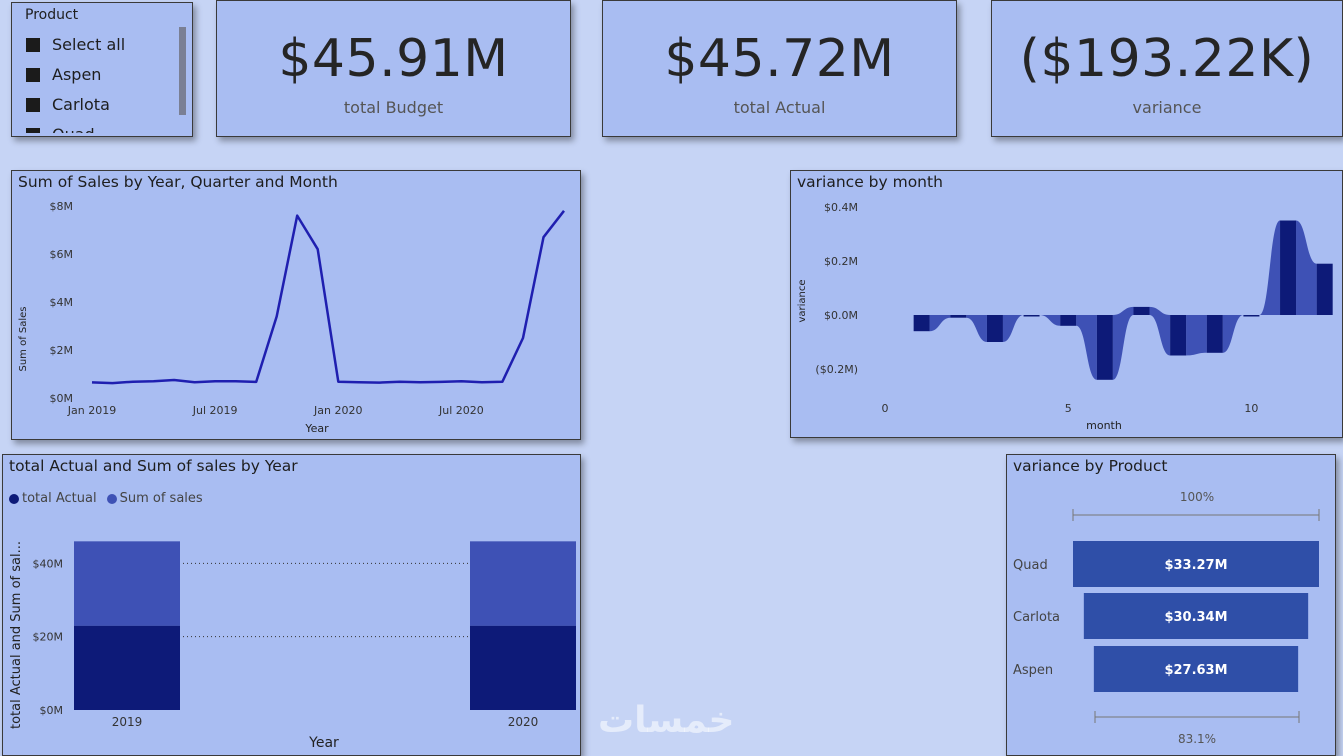  I want to click on kpi-card-variance: ($193.22K) variance, so click(1167, 68).